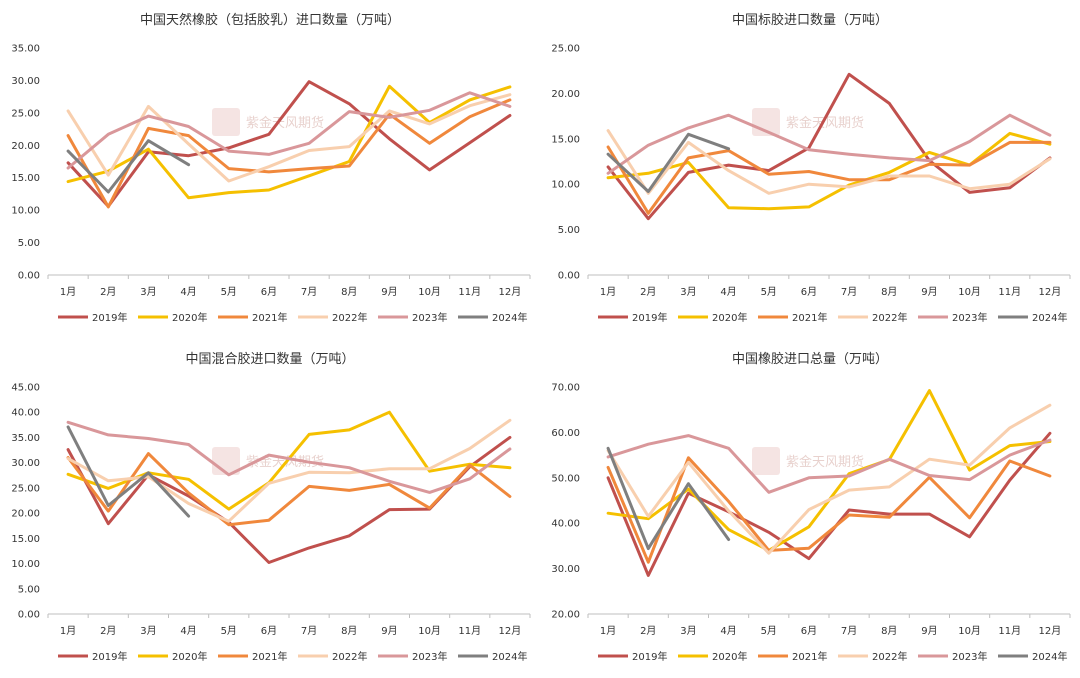 Image resolution: width=1080 pixels, height=678 pixels. I want to click on y-tick-label: 0.00, so click(29, 615).